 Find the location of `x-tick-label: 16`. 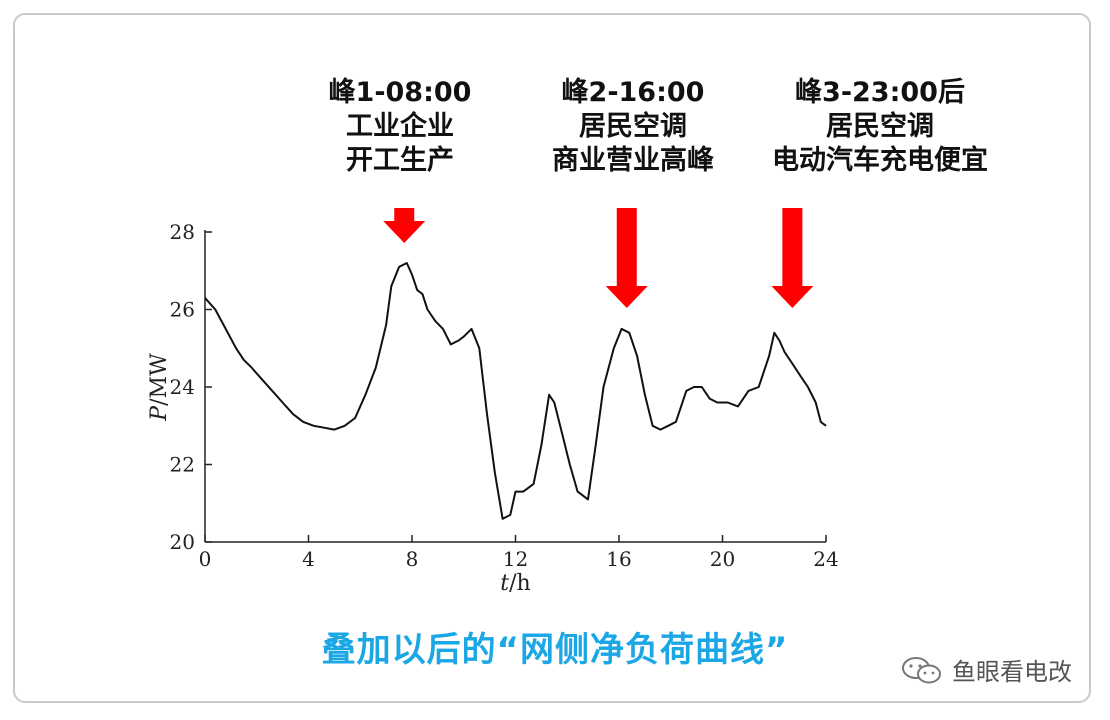

x-tick-label: 16 is located at coordinates (618, 559).